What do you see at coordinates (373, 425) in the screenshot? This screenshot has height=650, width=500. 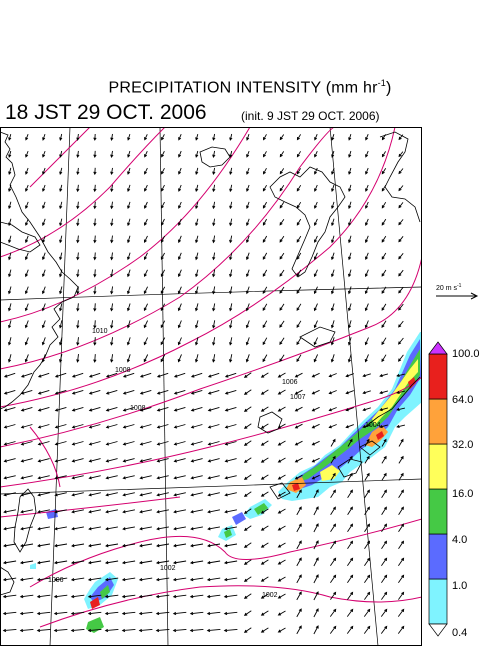 I see `isobar-label: 1004` at bounding box center [373, 425].